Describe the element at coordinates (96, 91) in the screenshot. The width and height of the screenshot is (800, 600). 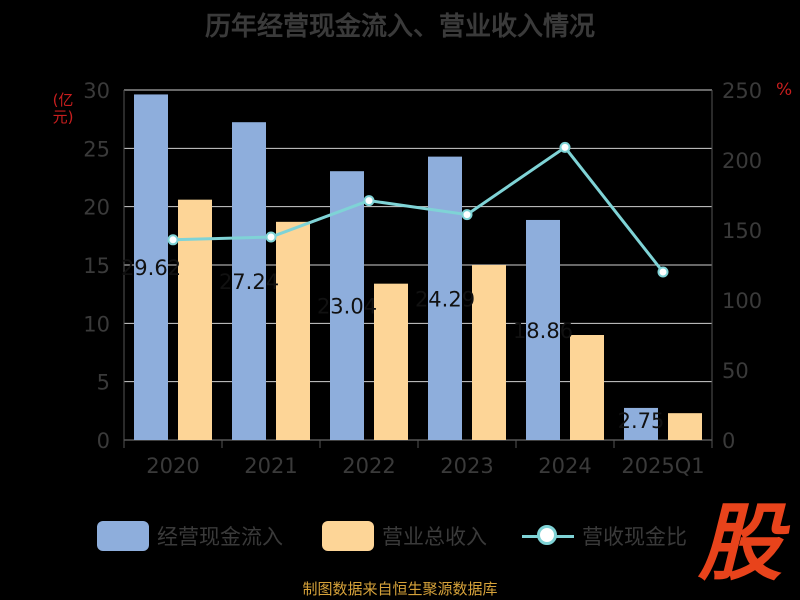
I see `y-tick-label-left: 30` at that location.